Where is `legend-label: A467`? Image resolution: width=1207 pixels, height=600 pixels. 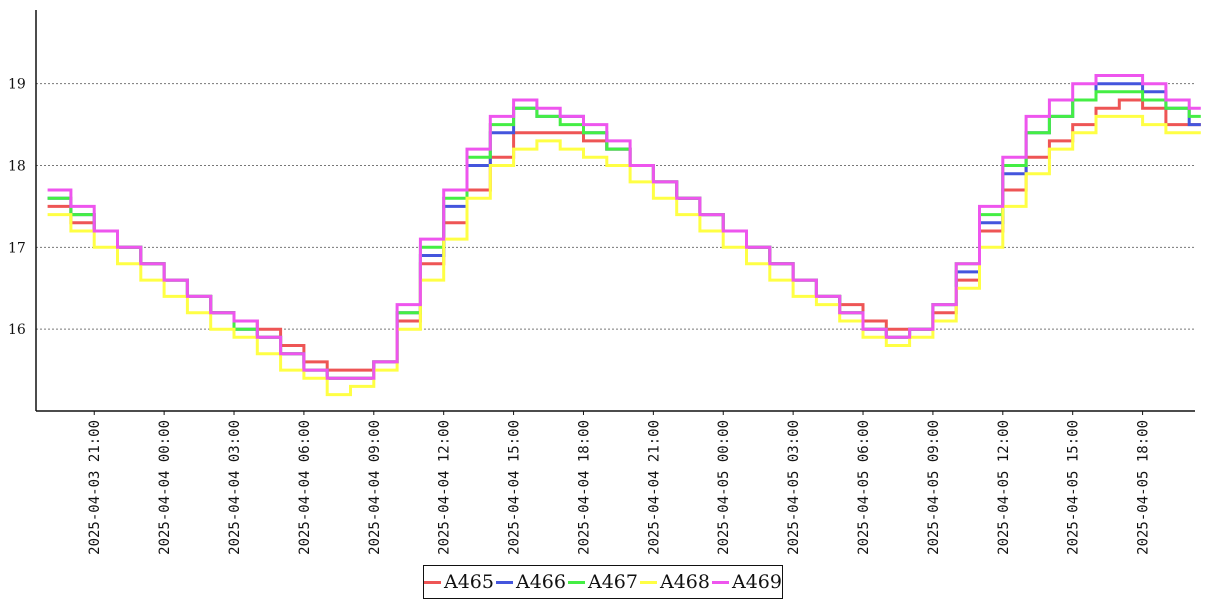
legend-label: A467 is located at coordinates (613, 582).